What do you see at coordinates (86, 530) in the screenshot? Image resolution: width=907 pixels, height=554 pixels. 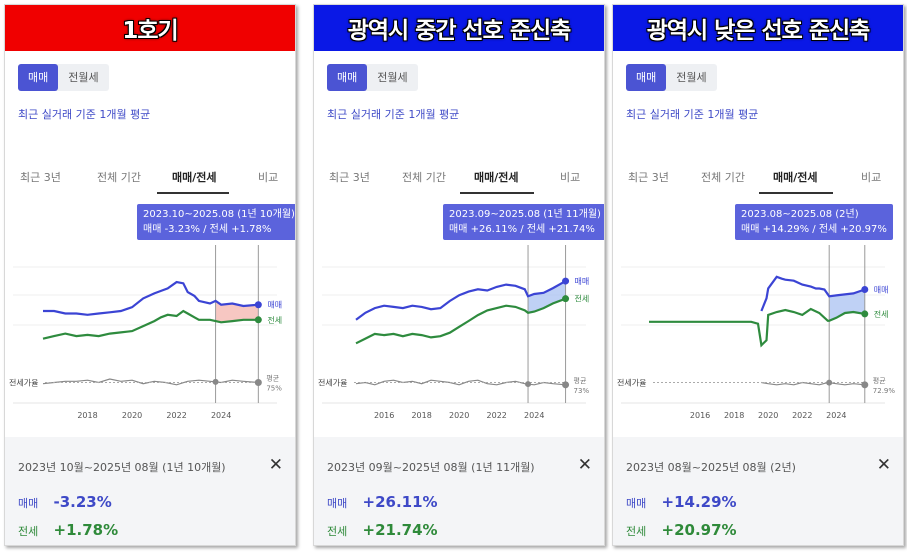 I see `summary-jeonse-value: +1.78%` at bounding box center [86, 530].